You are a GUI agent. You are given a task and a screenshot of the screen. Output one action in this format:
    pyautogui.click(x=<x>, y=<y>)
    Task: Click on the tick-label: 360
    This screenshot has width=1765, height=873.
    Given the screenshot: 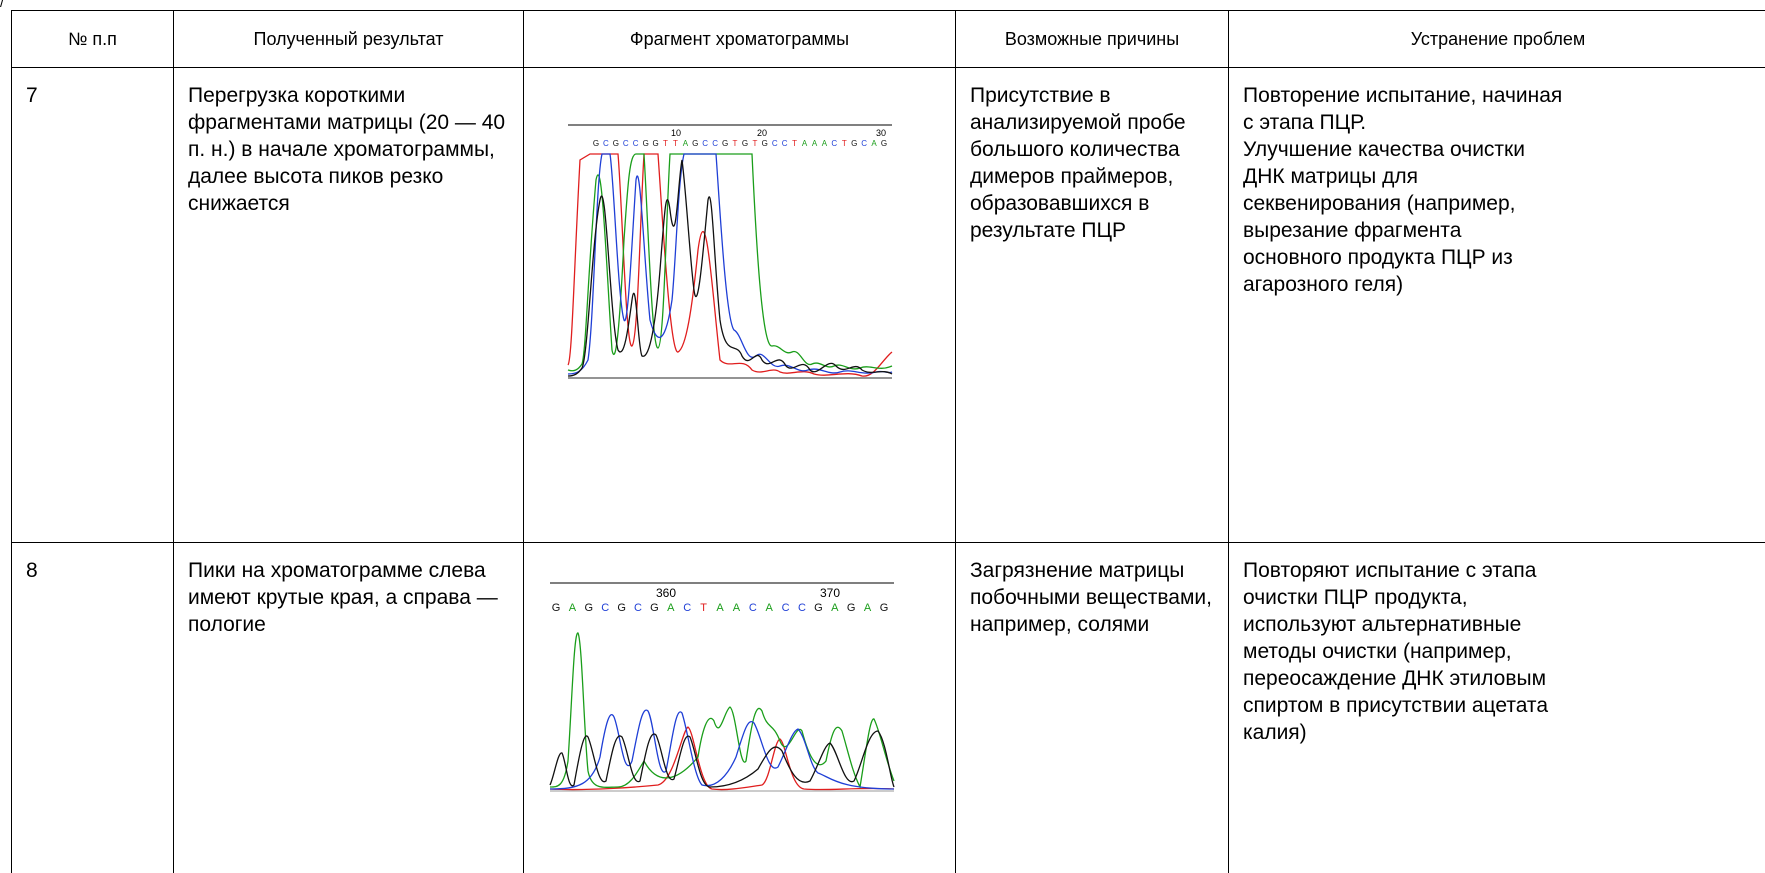 What is the action you would take?
    pyautogui.click(x=666, y=593)
    